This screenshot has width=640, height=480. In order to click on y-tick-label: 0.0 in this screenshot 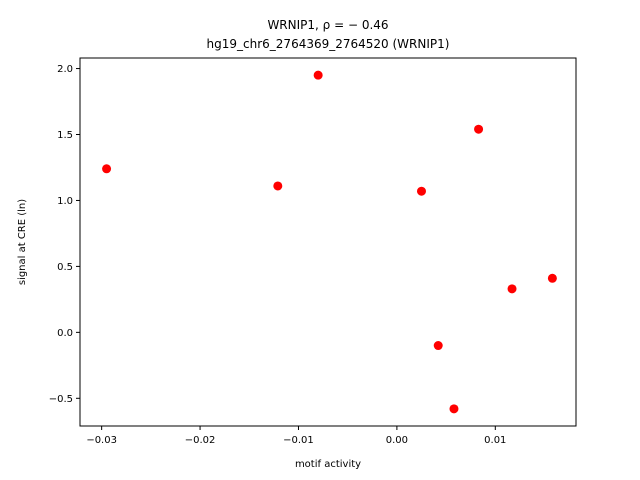, I will do `click(65, 333)`.